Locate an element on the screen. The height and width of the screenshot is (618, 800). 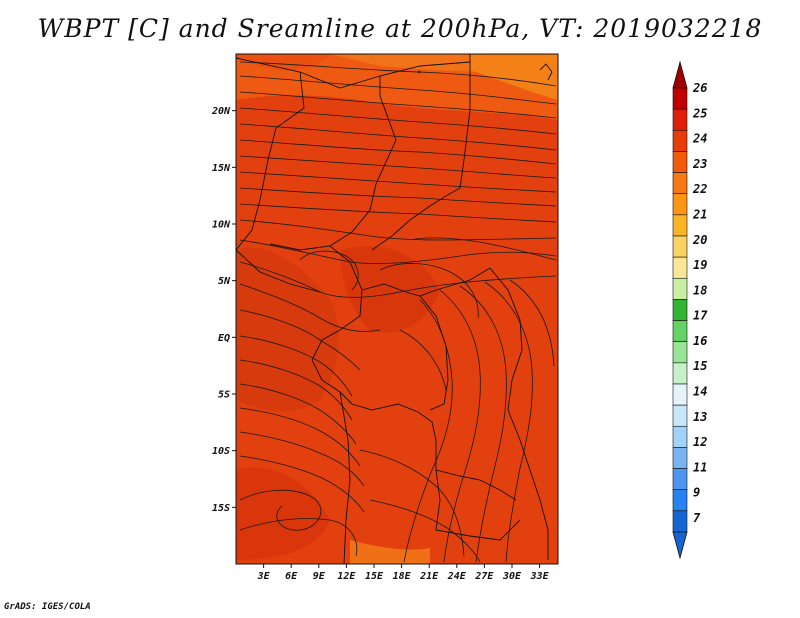
lon-tick-label: 9E is located at coordinates (319, 576).